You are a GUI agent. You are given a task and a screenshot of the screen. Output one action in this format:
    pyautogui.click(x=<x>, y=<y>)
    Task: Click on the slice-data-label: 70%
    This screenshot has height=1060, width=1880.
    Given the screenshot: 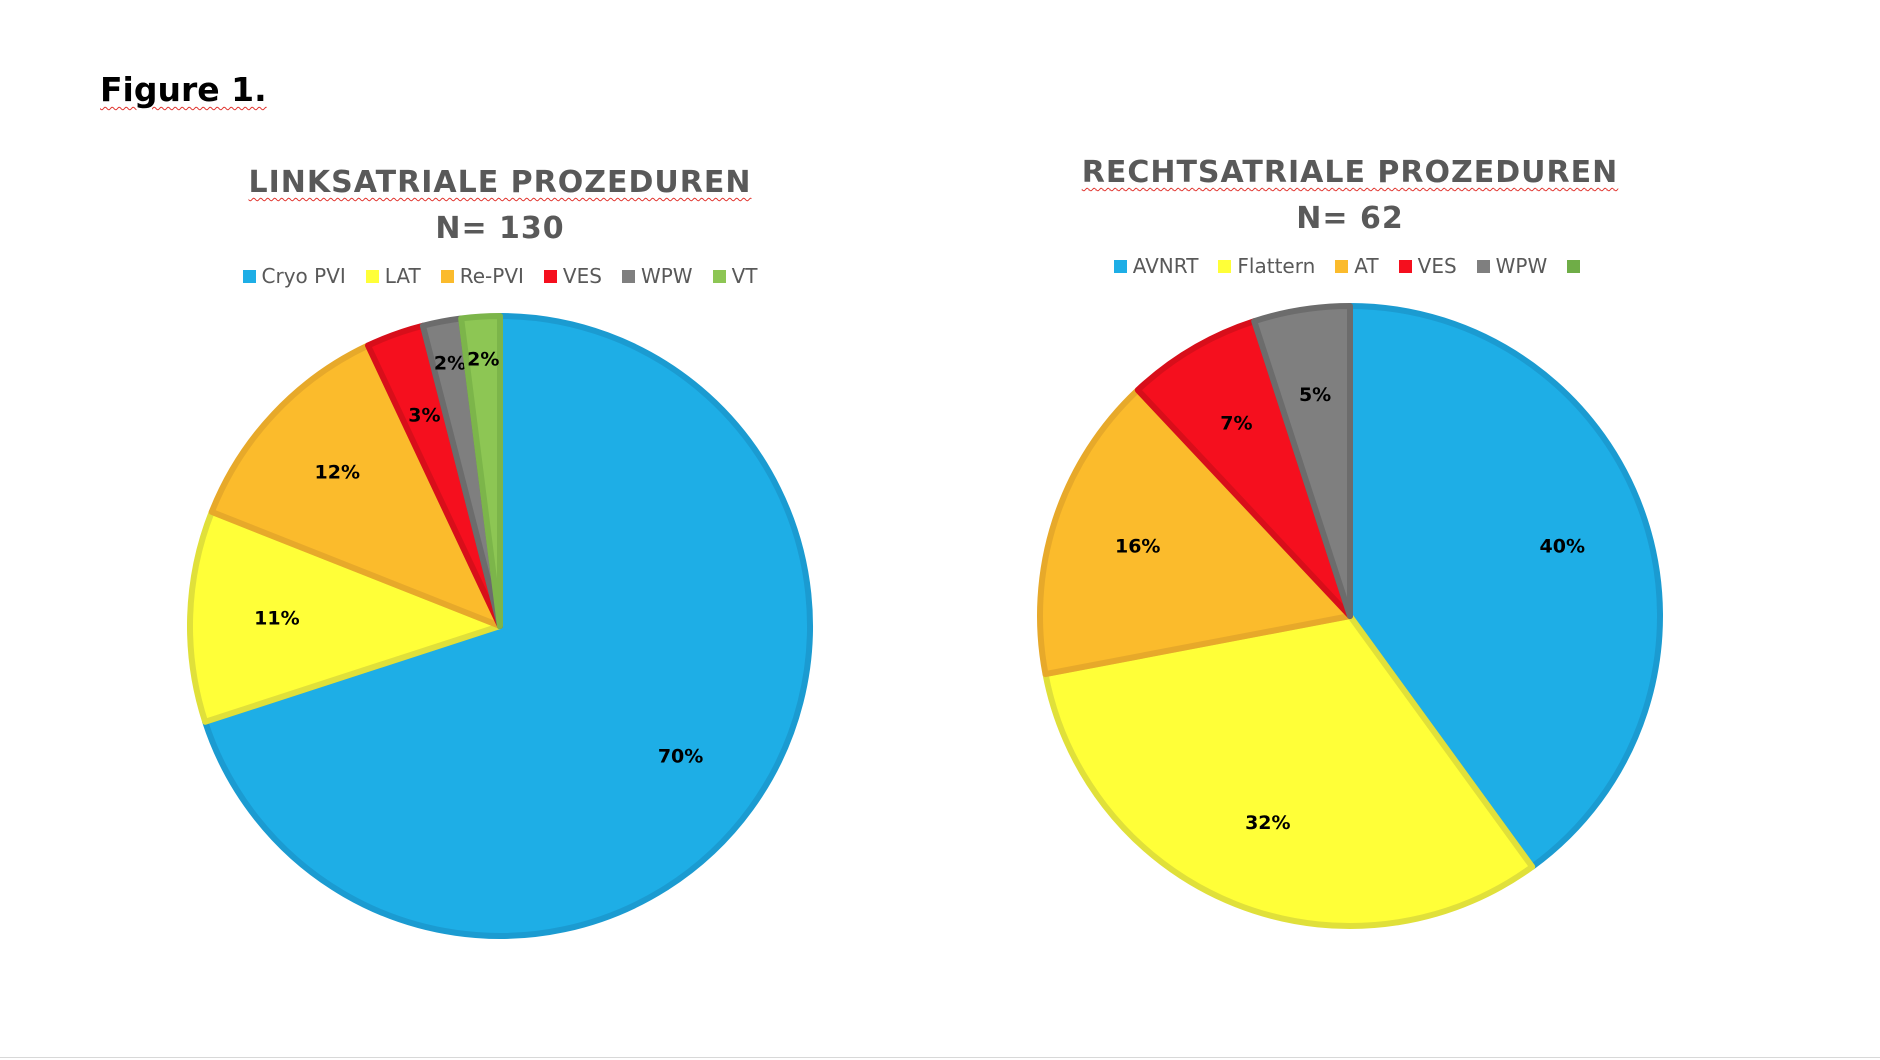 What is the action you would take?
    pyautogui.click(x=680, y=757)
    